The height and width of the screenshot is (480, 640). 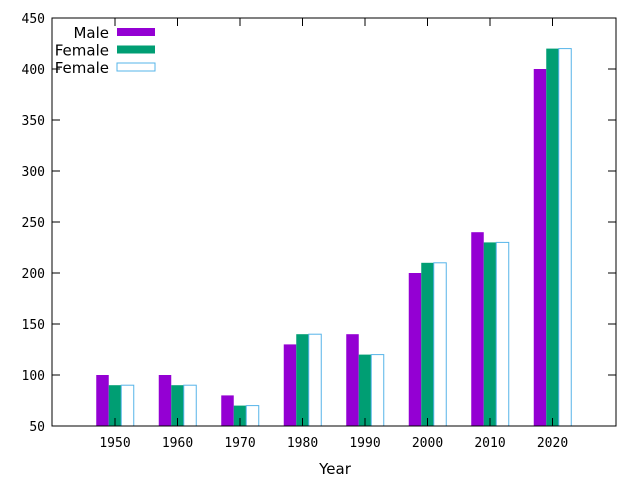 I want to click on y-tick-label: 100, so click(x=33, y=376).